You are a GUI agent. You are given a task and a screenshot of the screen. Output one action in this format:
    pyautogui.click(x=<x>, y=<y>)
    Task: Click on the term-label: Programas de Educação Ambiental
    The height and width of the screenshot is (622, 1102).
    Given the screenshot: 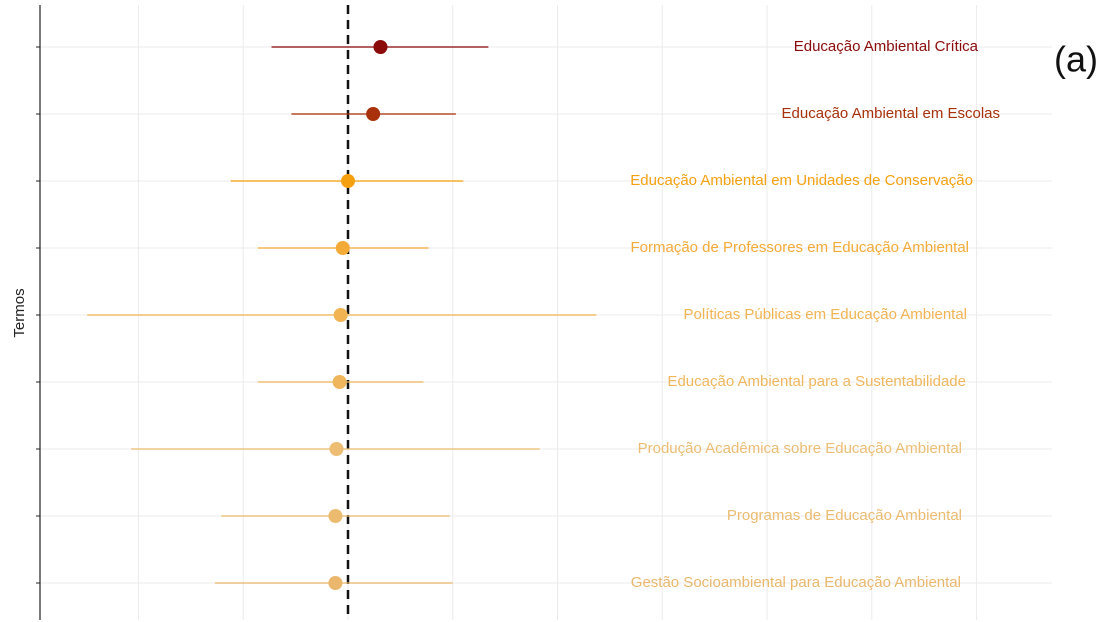 What is the action you would take?
    pyautogui.click(x=844, y=515)
    